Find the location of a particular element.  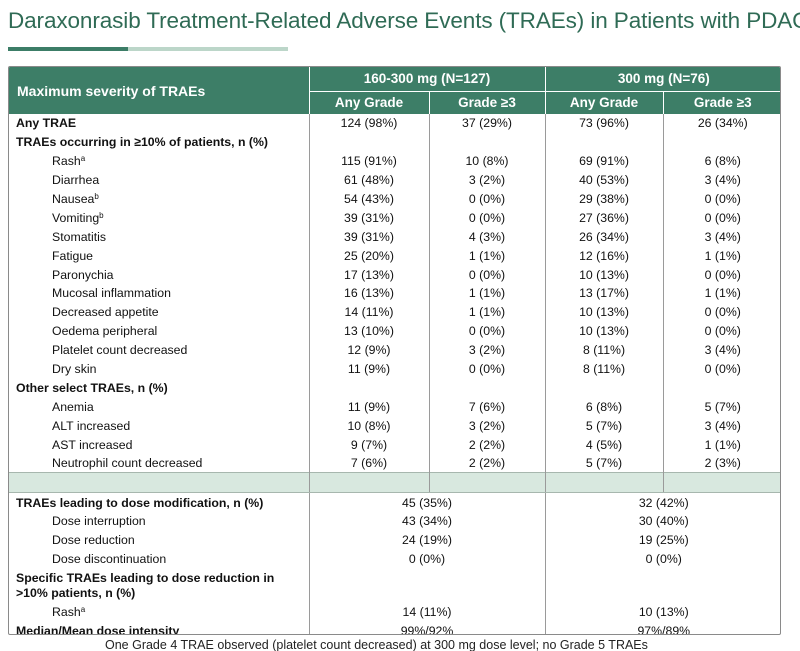

value-cell: 69 (91%) is located at coordinates (604, 161).